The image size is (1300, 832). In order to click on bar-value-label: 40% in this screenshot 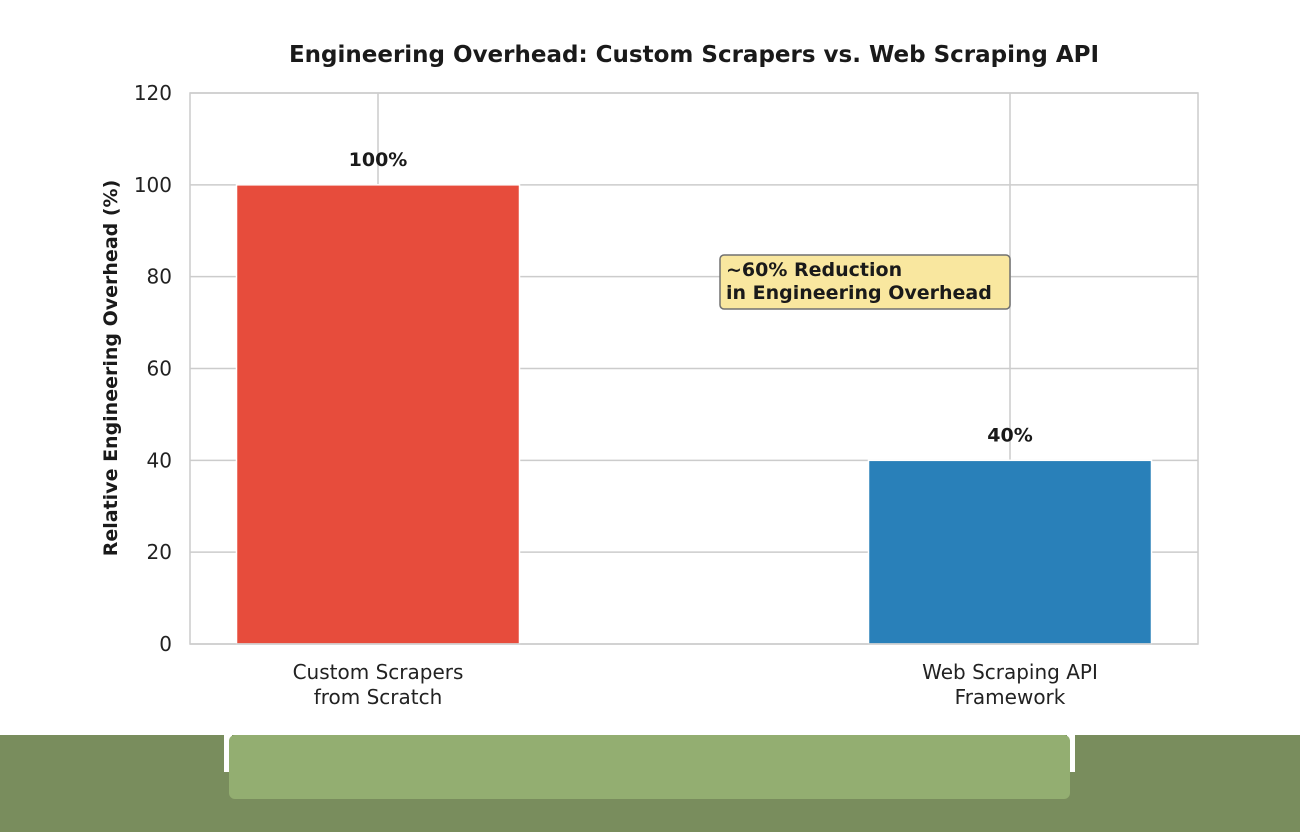, I will do `click(1009, 435)`.